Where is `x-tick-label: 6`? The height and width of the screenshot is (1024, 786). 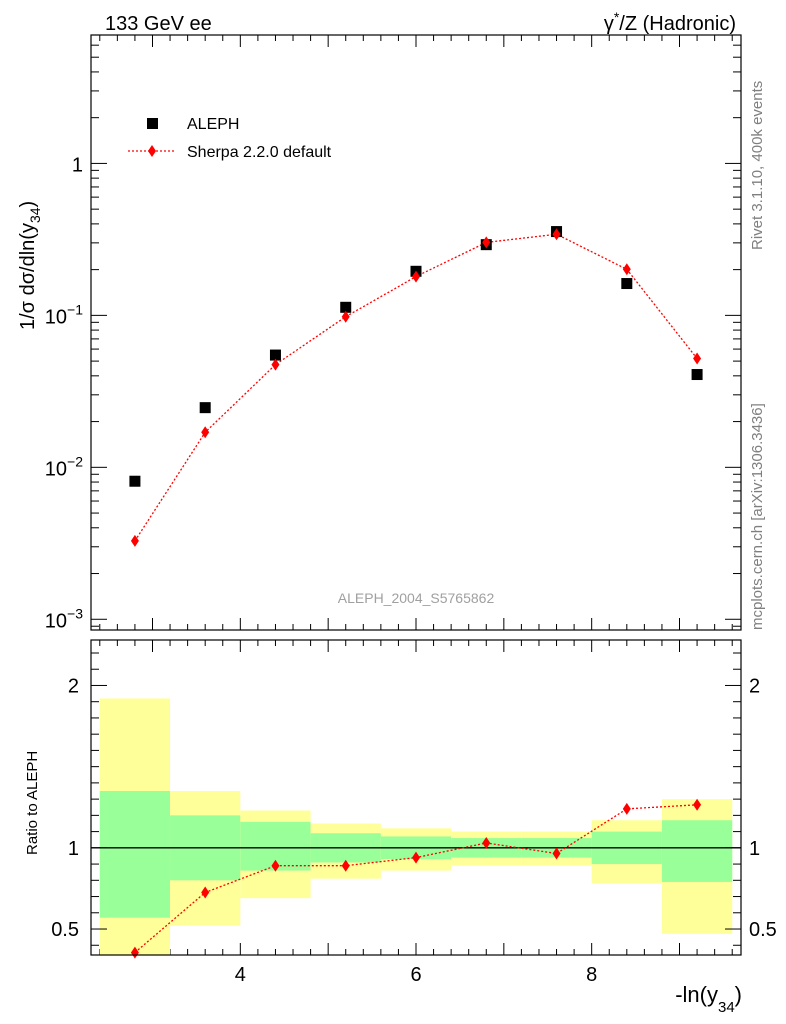
x-tick-label: 6 is located at coordinates (415, 975).